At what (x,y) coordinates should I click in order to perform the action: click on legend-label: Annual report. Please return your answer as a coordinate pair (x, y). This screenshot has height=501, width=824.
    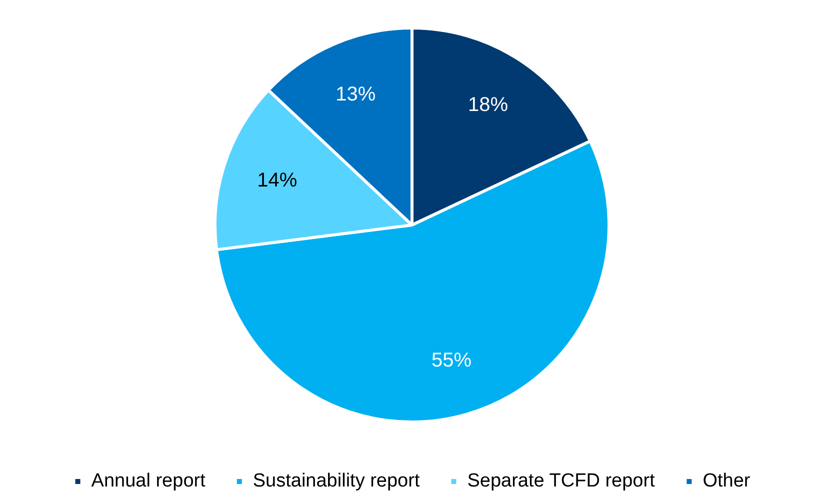
    Looking at the image, I should click on (148, 481).